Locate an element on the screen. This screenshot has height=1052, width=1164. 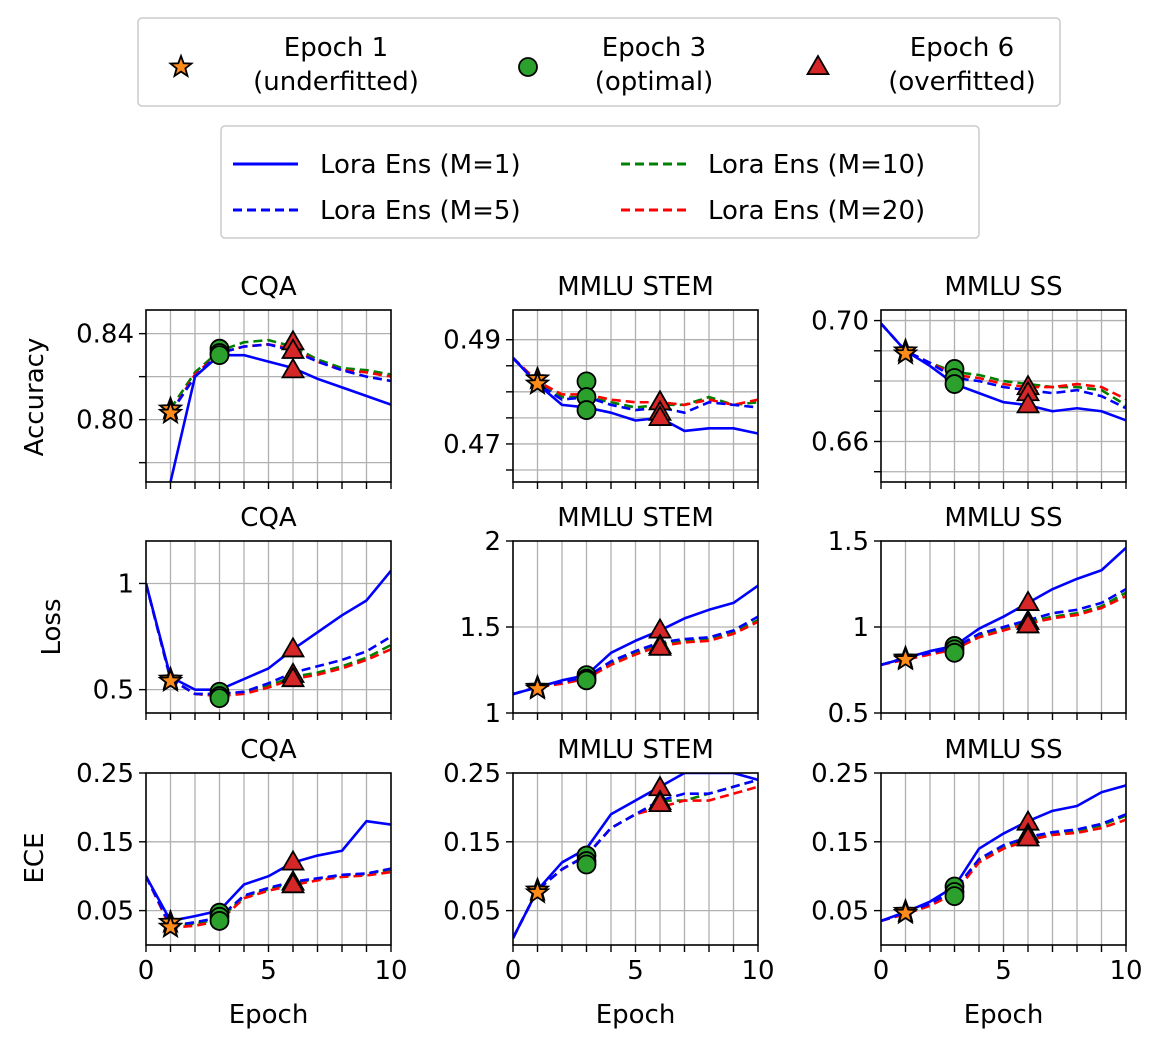
y-tick-label: 0.25 is located at coordinates (840, 774).